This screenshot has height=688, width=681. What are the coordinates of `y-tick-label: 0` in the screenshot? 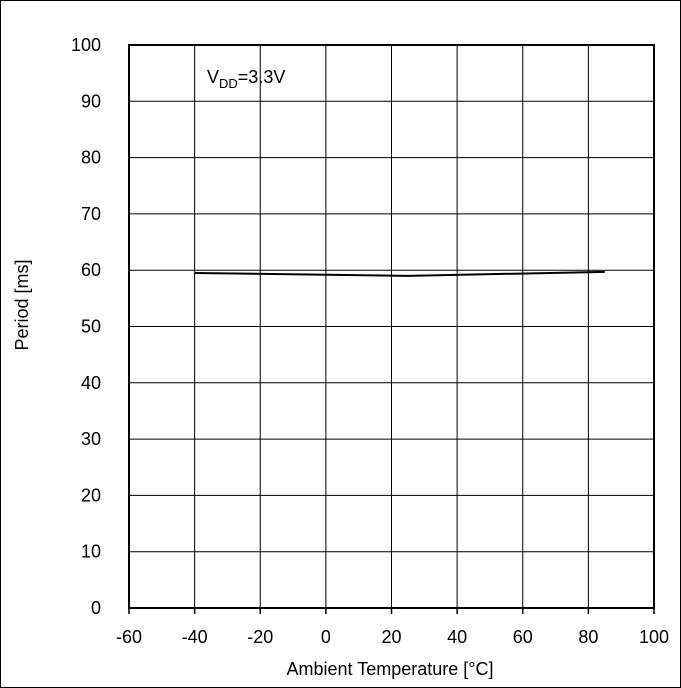 It's located at (96, 608).